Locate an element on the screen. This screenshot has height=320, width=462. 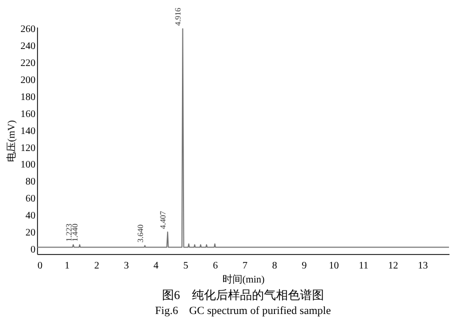
y-tick-label: 100 is located at coordinates (28, 165).